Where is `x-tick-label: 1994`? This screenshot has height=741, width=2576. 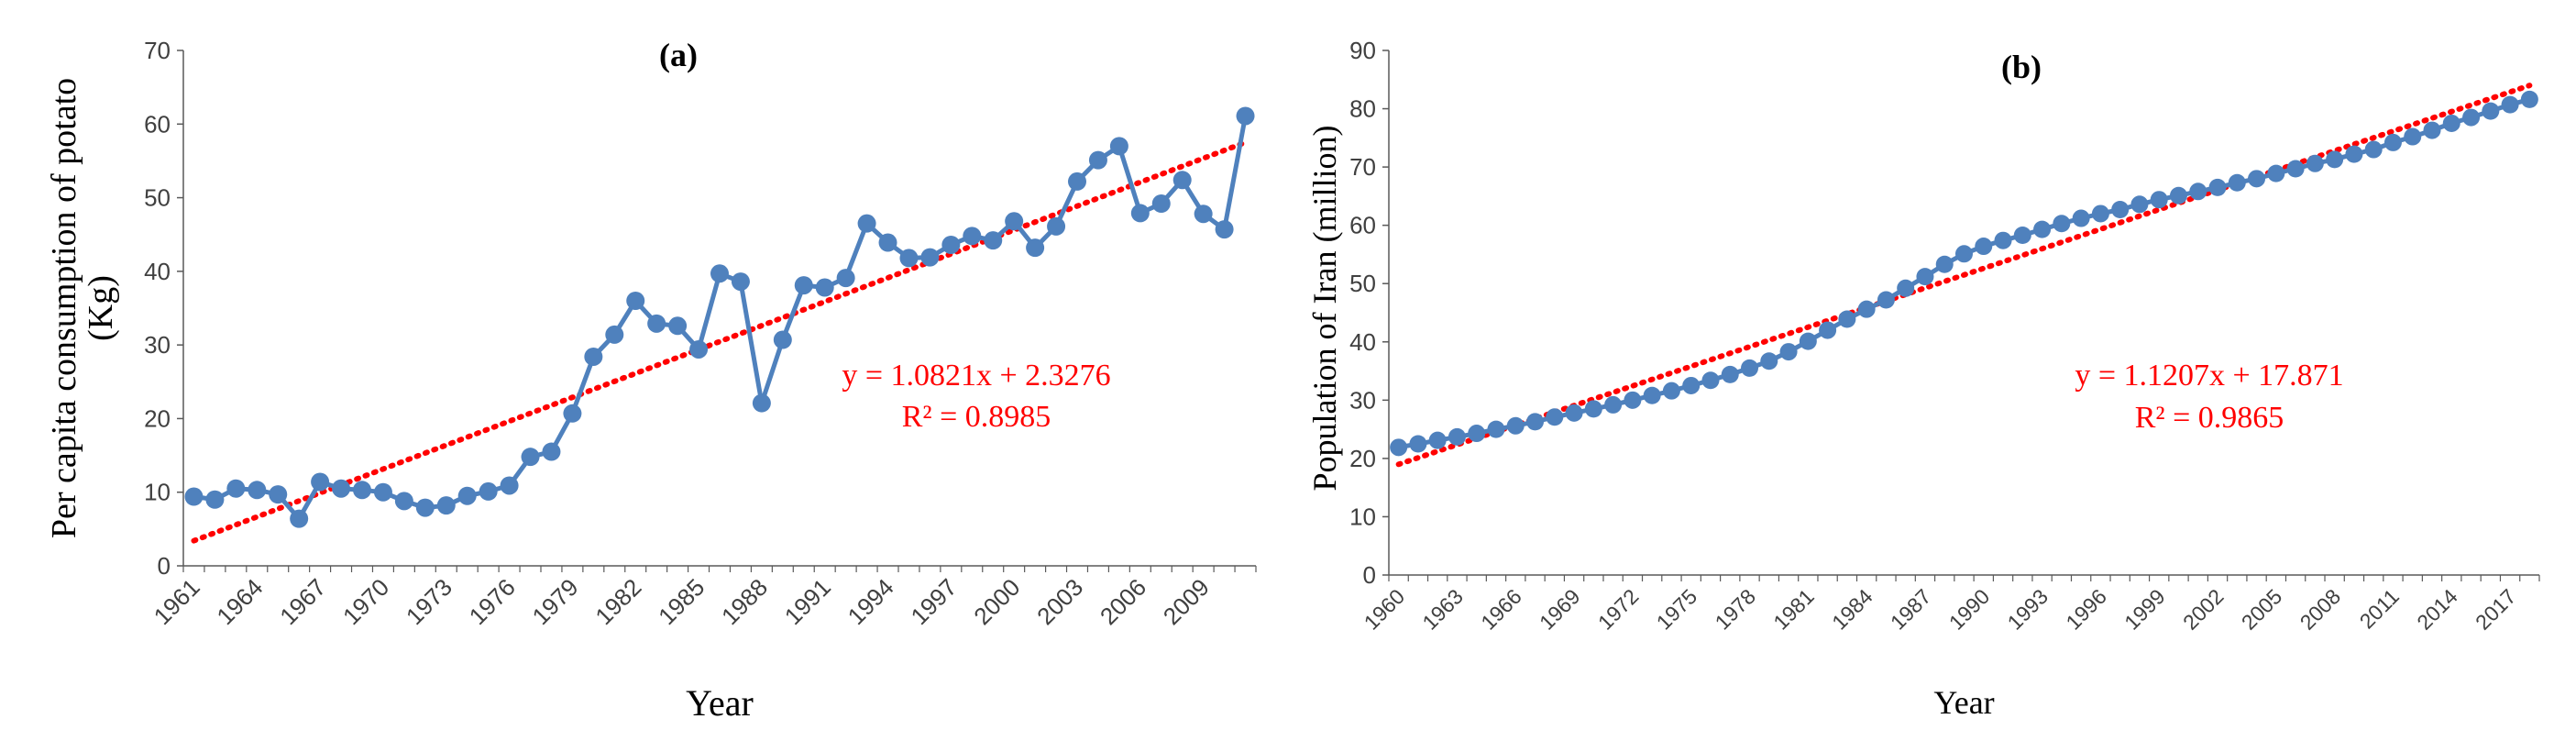
x-tick-label: 1994 is located at coordinates (871, 602).